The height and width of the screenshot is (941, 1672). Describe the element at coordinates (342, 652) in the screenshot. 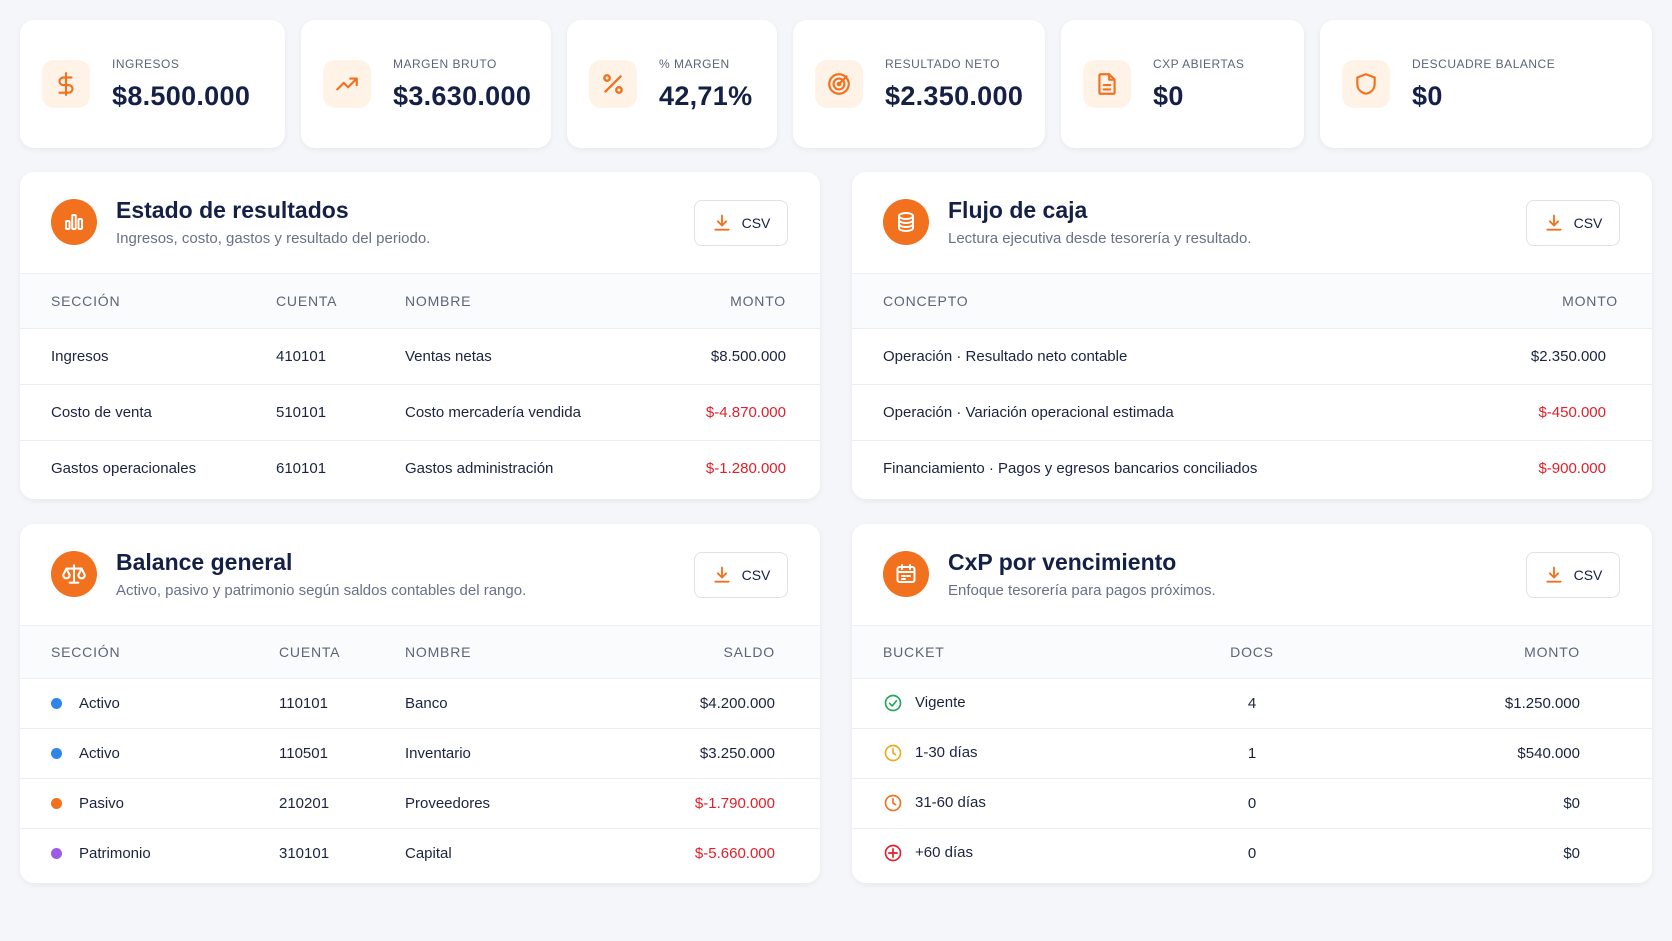

I see `col-cuenta: CUENTA` at that location.